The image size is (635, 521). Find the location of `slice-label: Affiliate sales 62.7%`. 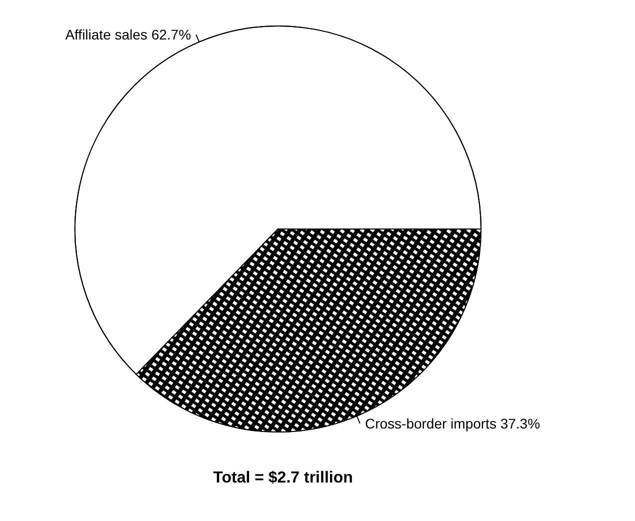

slice-label: Affiliate sales 62.7% is located at coordinates (128, 34).